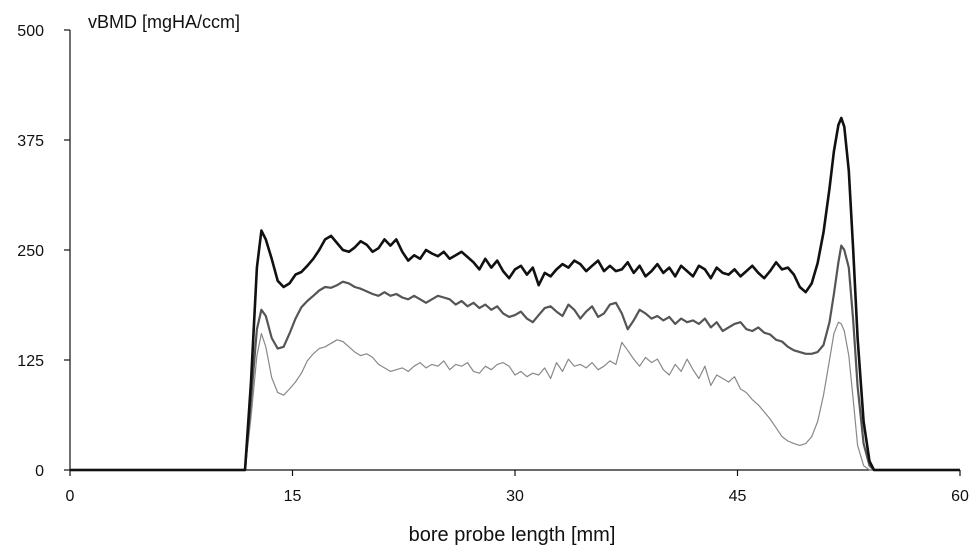  Describe the element at coordinates (39, 471) in the screenshot. I see `y-tick-label: 0` at that location.